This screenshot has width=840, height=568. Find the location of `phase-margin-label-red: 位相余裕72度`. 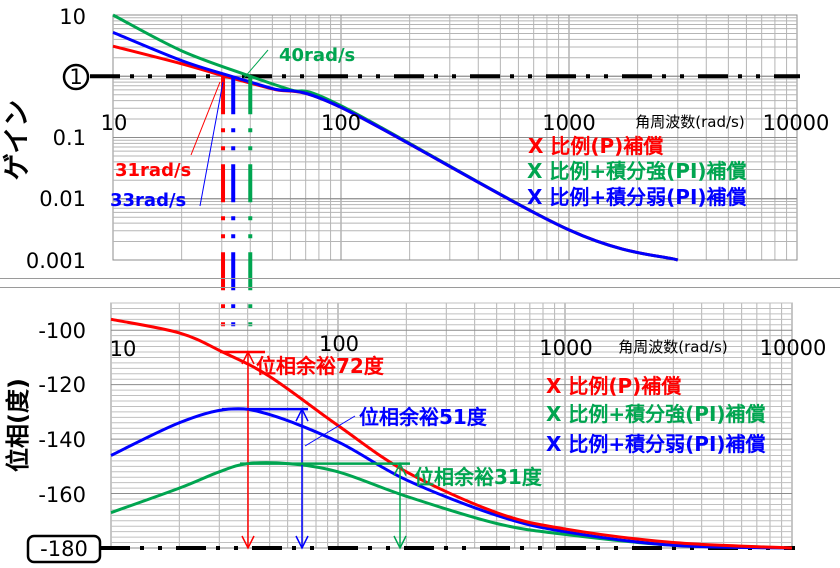

phase-margin-label-red: 位相余裕72度 is located at coordinates (320, 366).